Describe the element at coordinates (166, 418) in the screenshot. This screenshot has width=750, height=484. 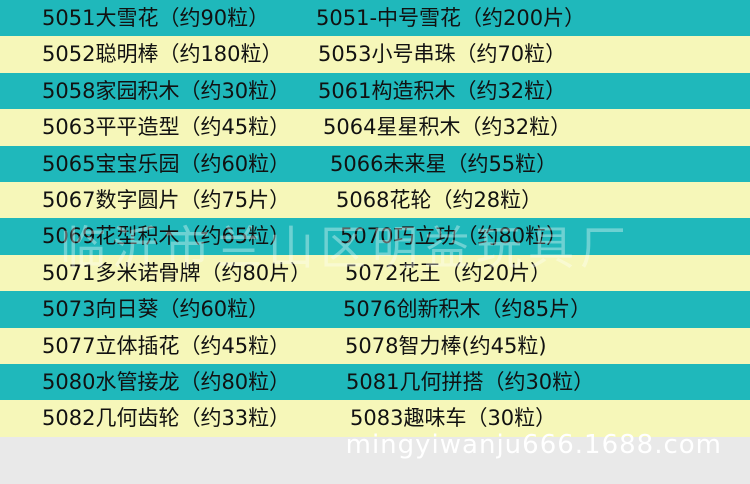
I see `product-item: 5082几何齿轮（约33粒）` at that location.